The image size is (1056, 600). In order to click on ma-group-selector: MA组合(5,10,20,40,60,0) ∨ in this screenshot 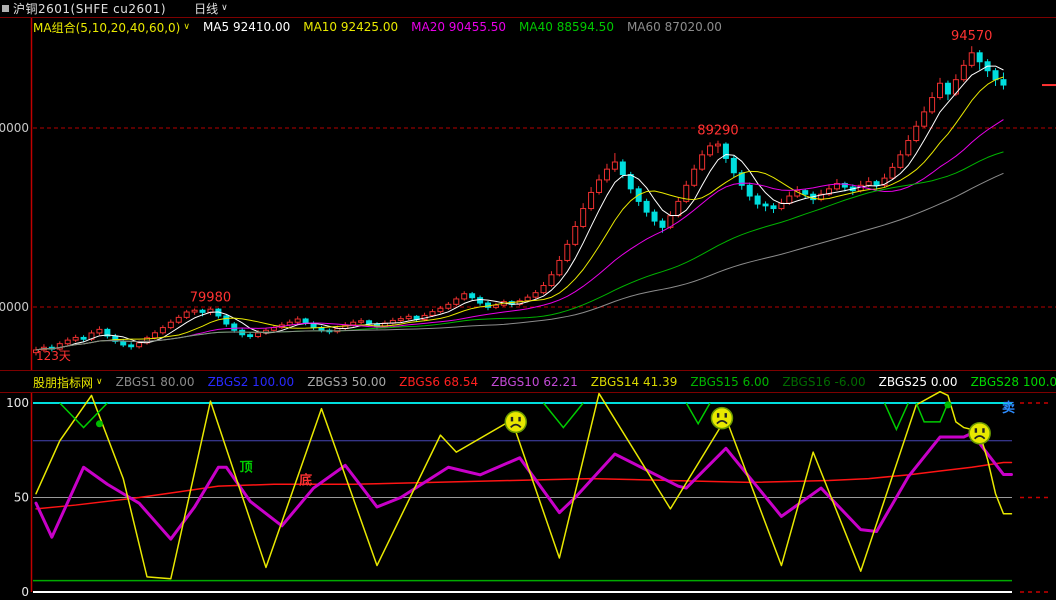, I will do `click(111, 27)`.